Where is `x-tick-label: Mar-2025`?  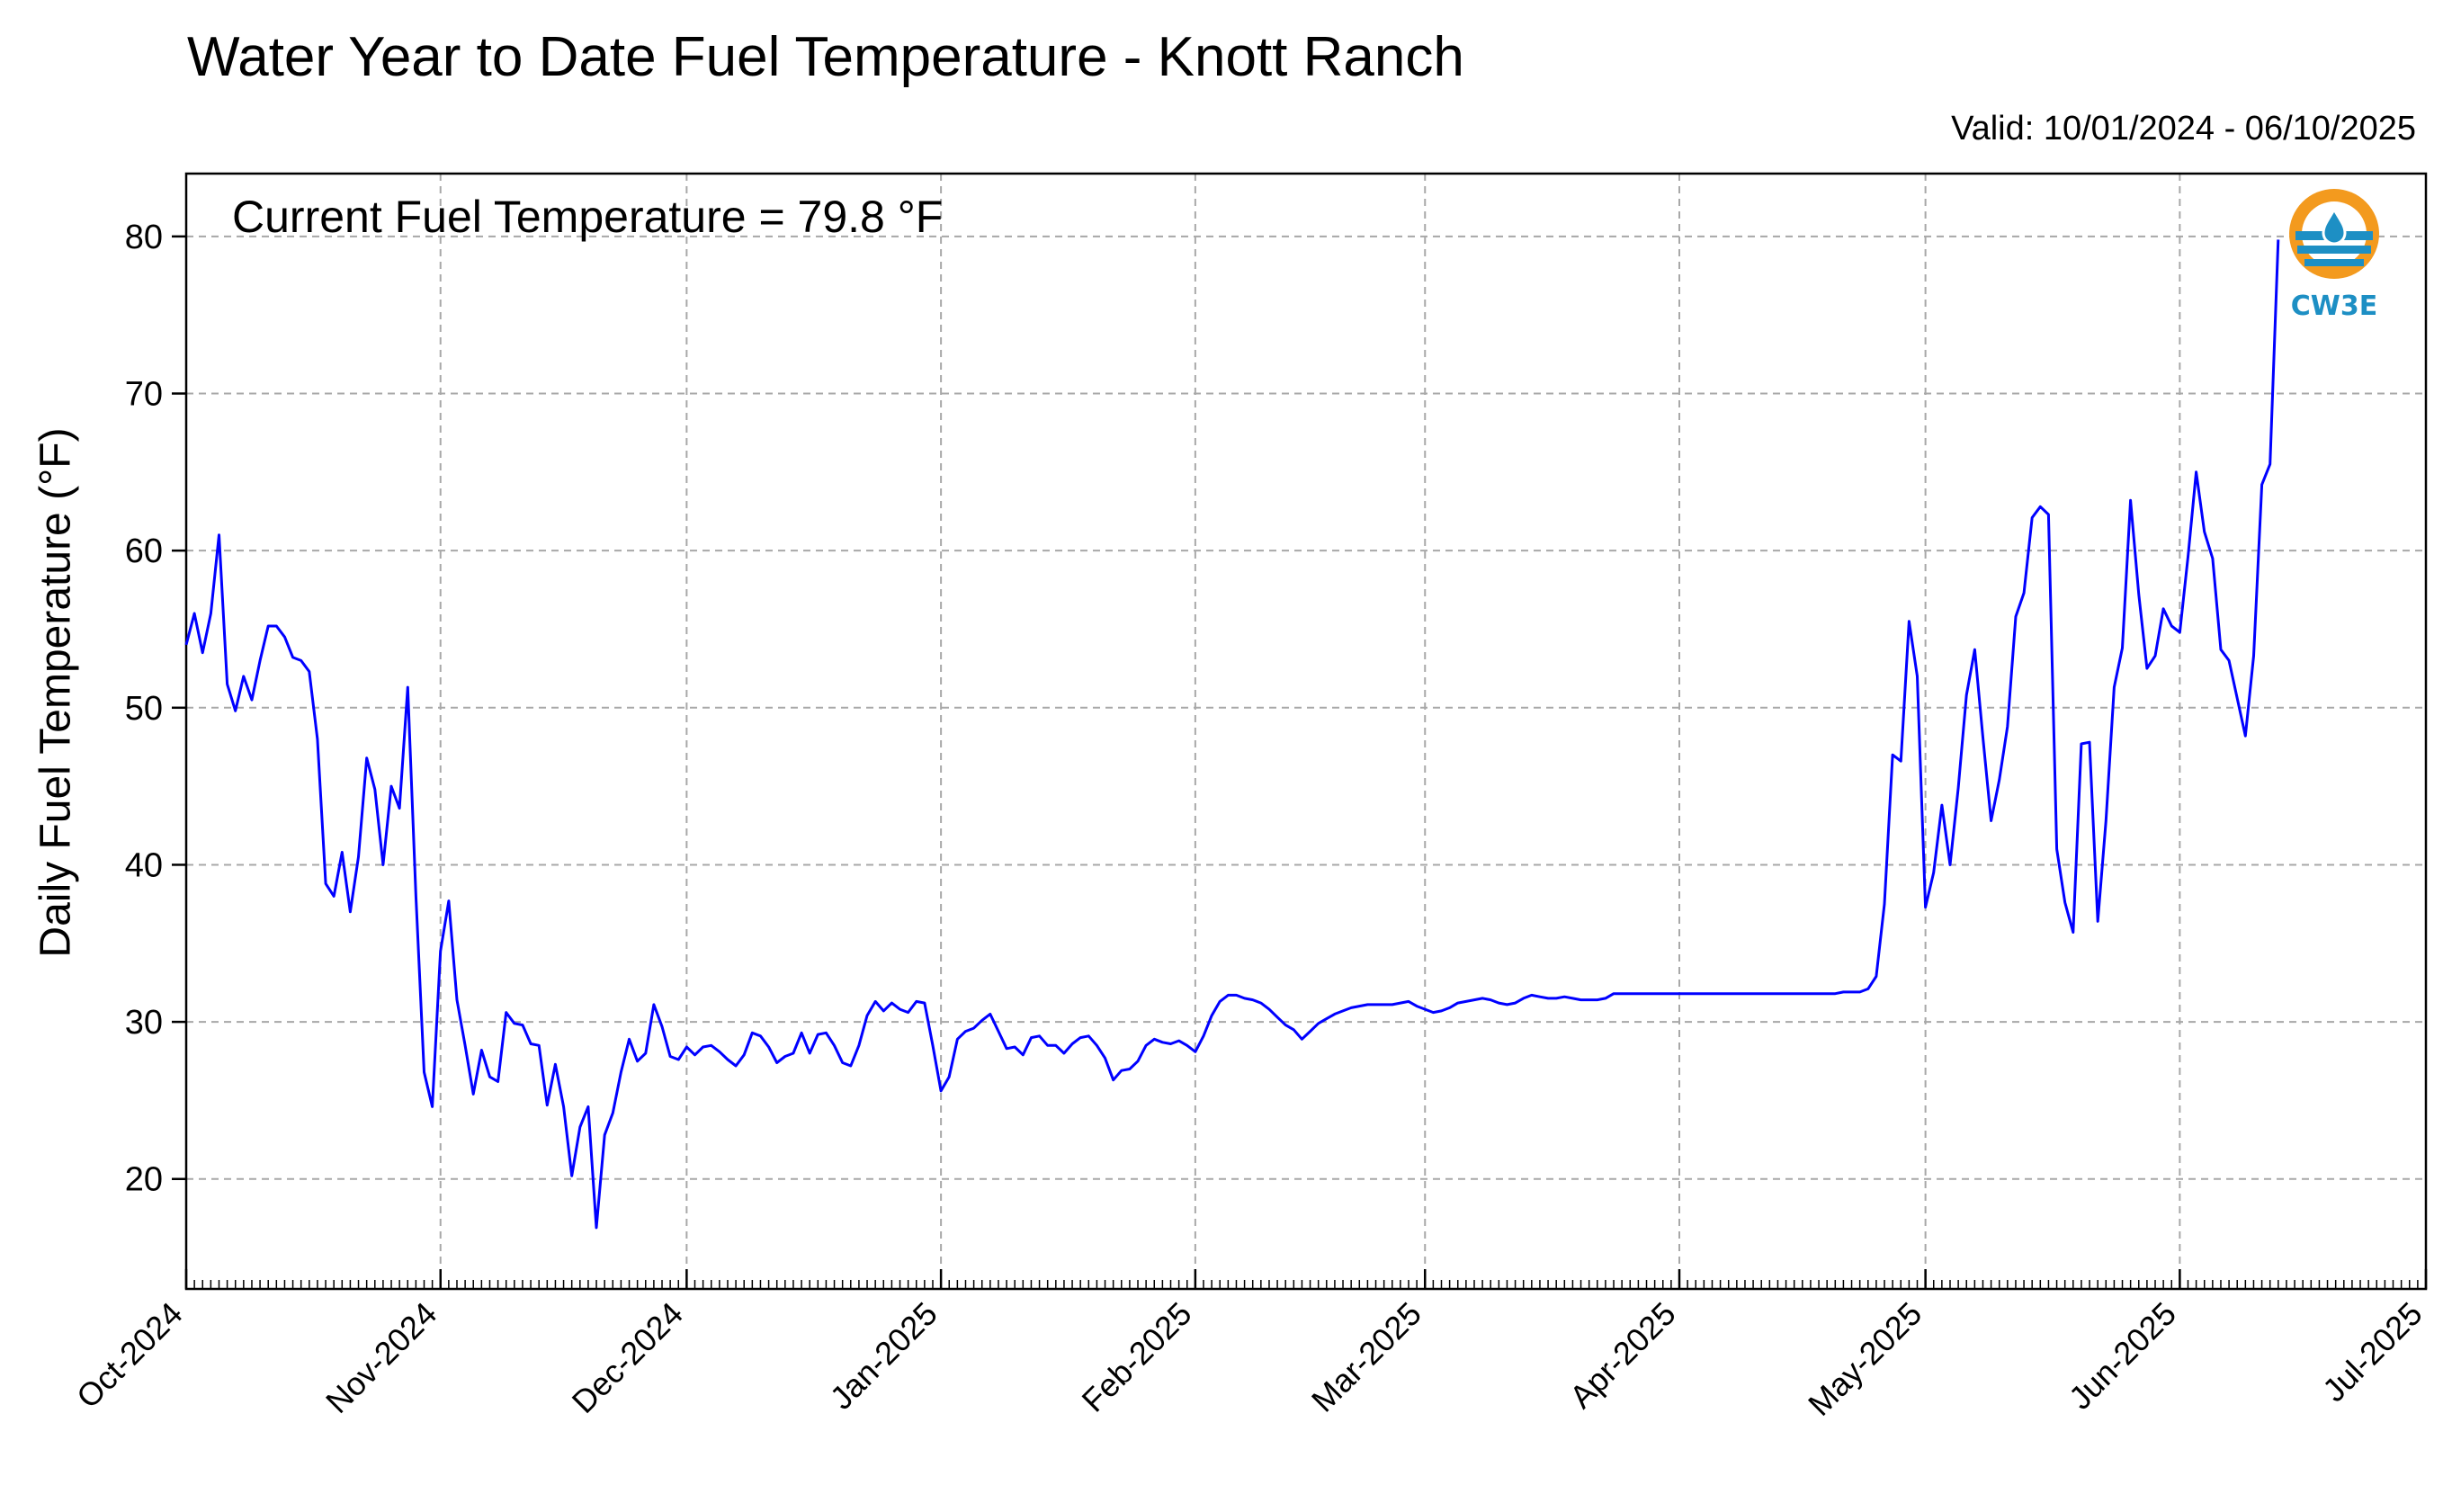
x-tick-label: Mar-2025 is located at coordinates (1366, 1357).